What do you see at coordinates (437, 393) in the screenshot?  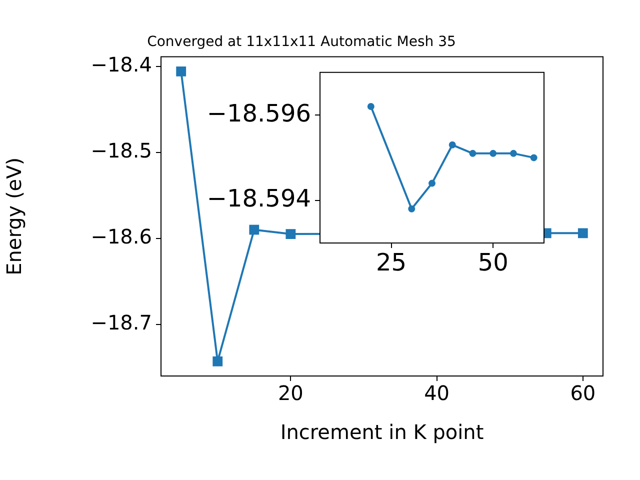 I see `x-tick-label: 40` at bounding box center [437, 393].